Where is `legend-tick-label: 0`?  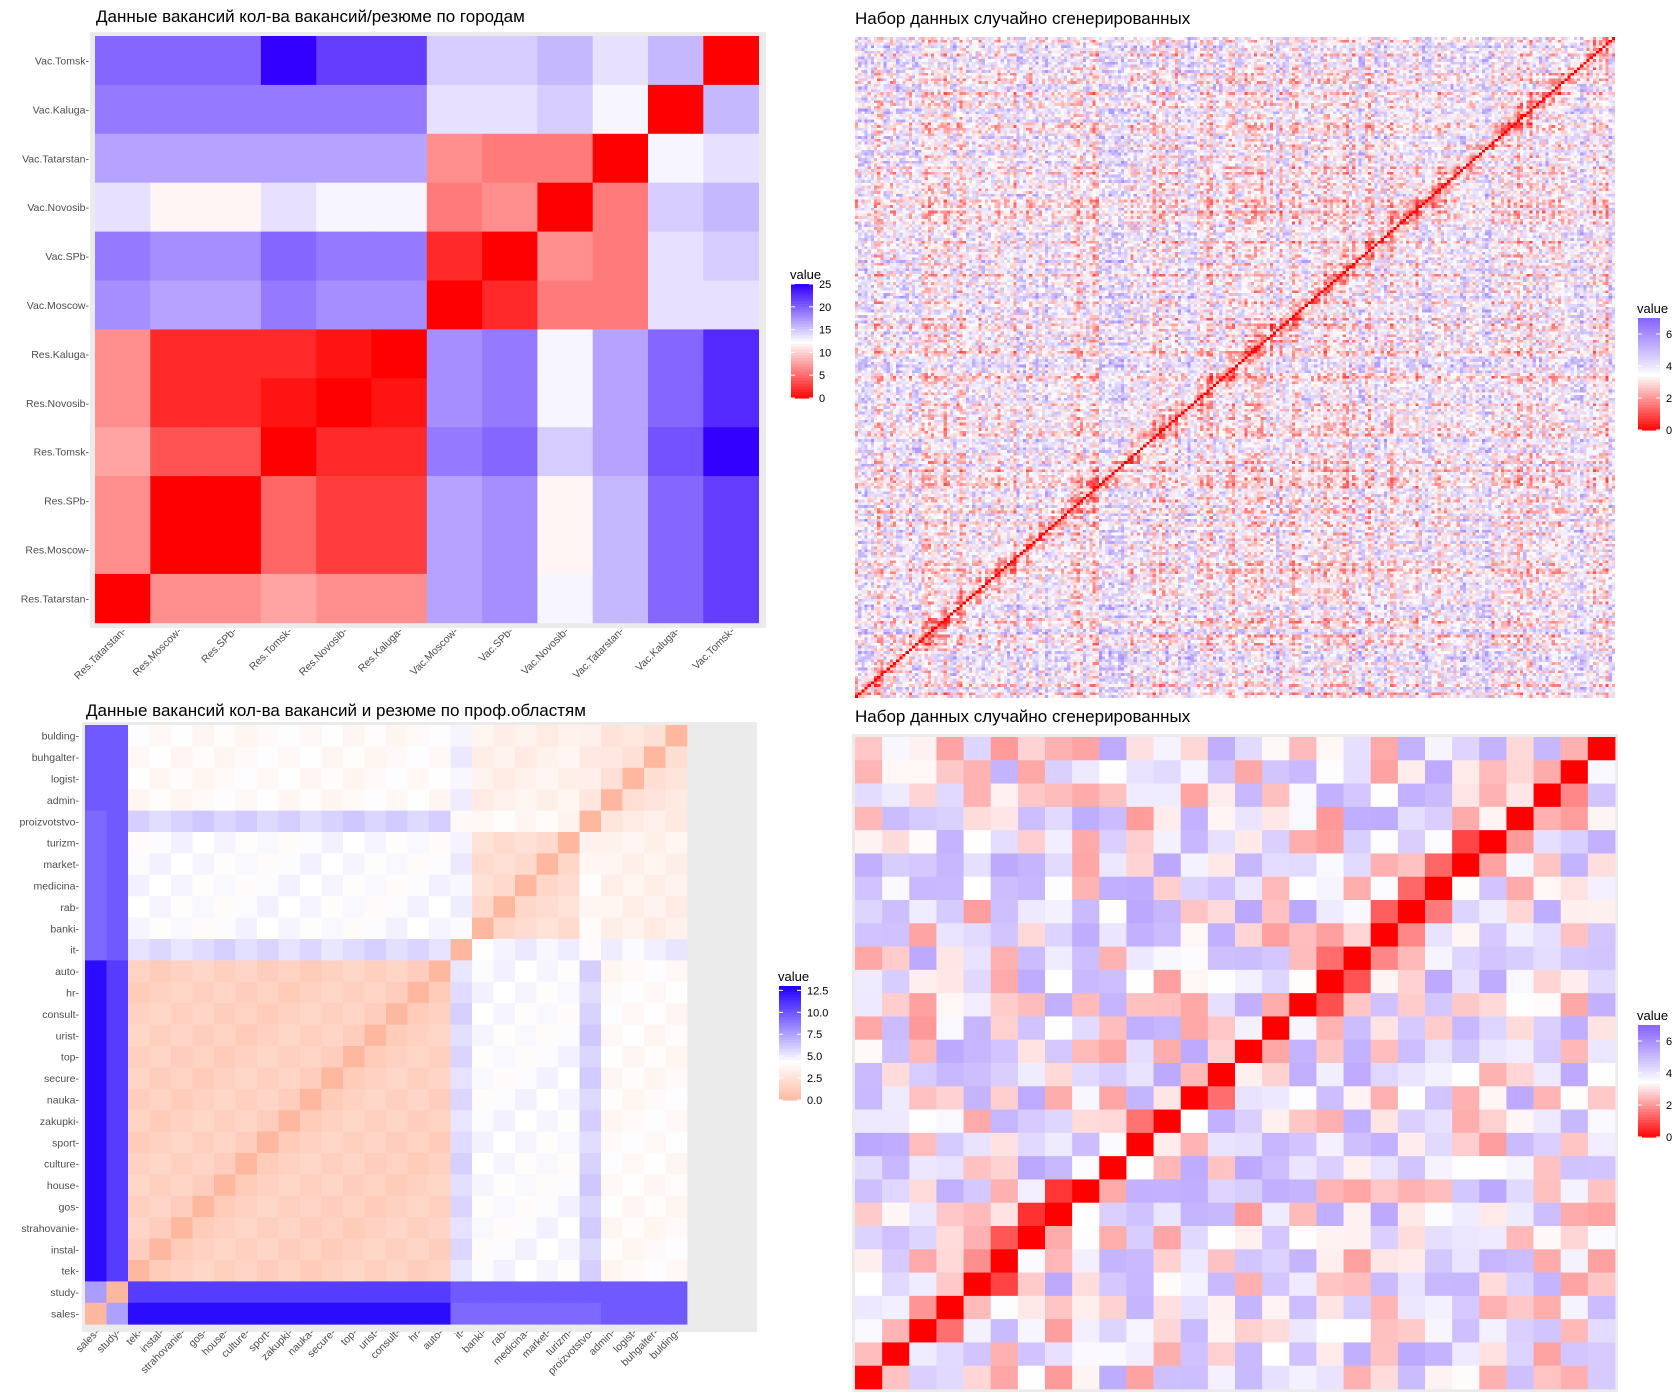
legend-tick-label: 0 is located at coordinates (822, 399).